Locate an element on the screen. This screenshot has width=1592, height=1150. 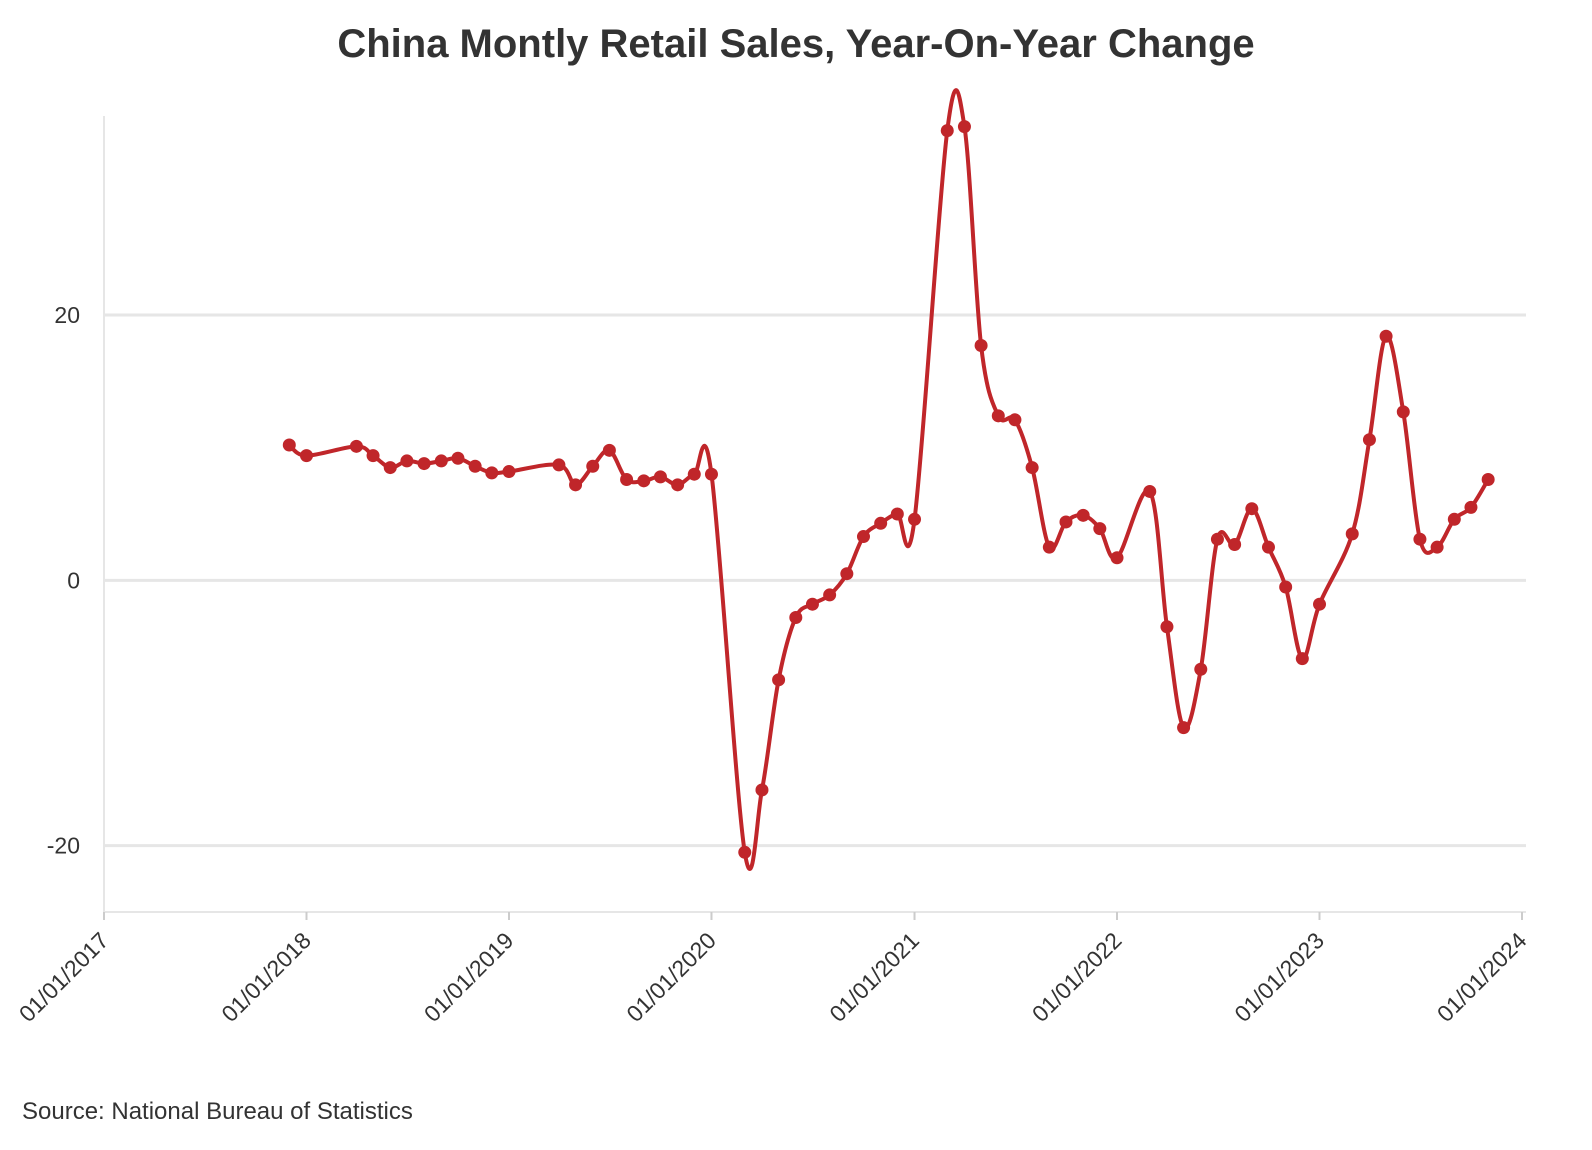
source-note: Source: National Bureau of Statistics is located at coordinates (217, 1111).